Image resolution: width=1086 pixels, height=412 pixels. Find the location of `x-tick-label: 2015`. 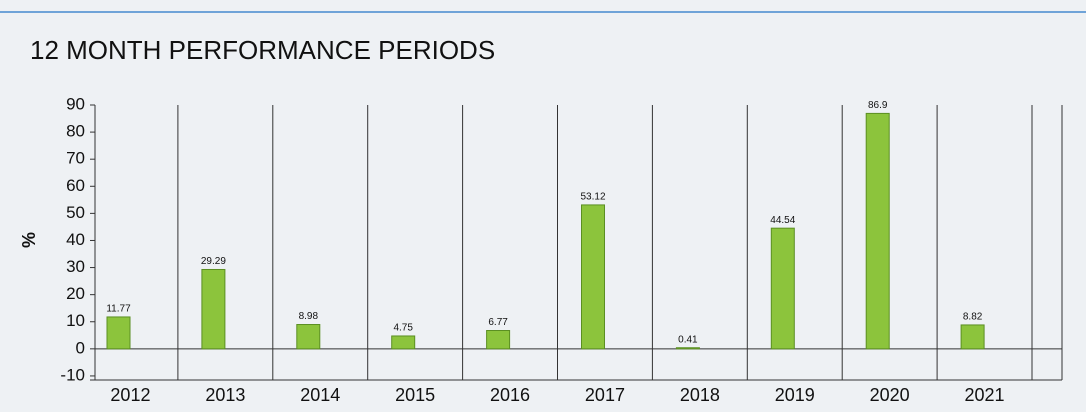

x-tick-label: 2015 is located at coordinates (415, 395).